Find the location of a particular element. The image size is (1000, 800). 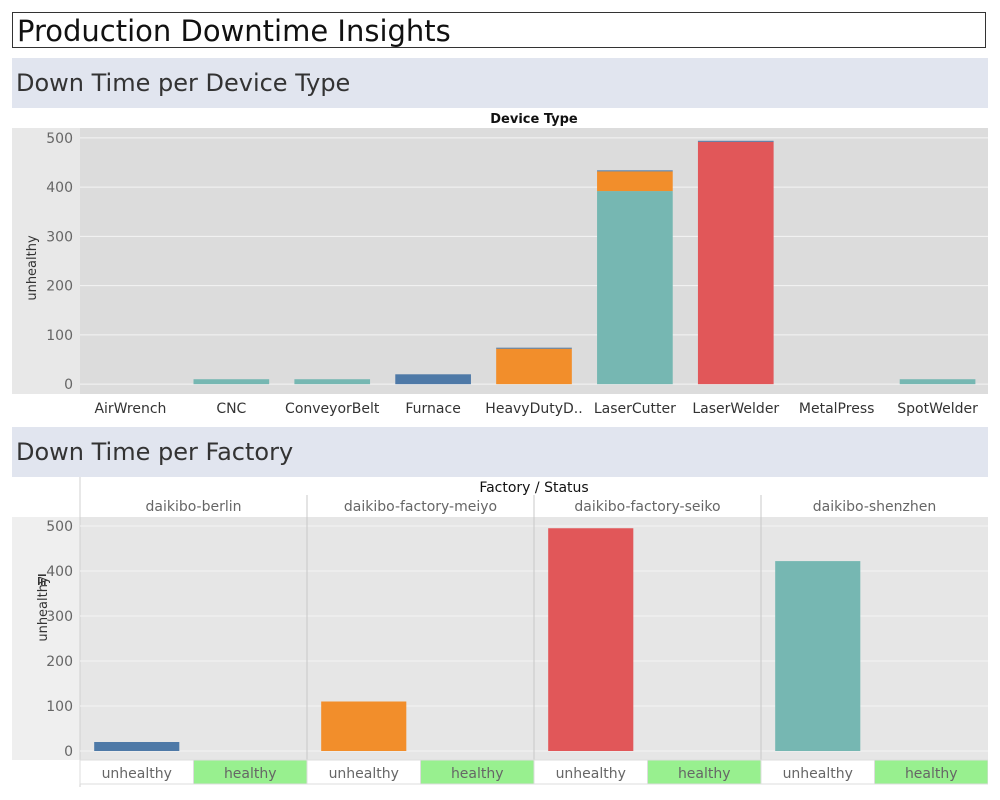

x-tick-label: ConveyorBelt is located at coordinates (332, 409).